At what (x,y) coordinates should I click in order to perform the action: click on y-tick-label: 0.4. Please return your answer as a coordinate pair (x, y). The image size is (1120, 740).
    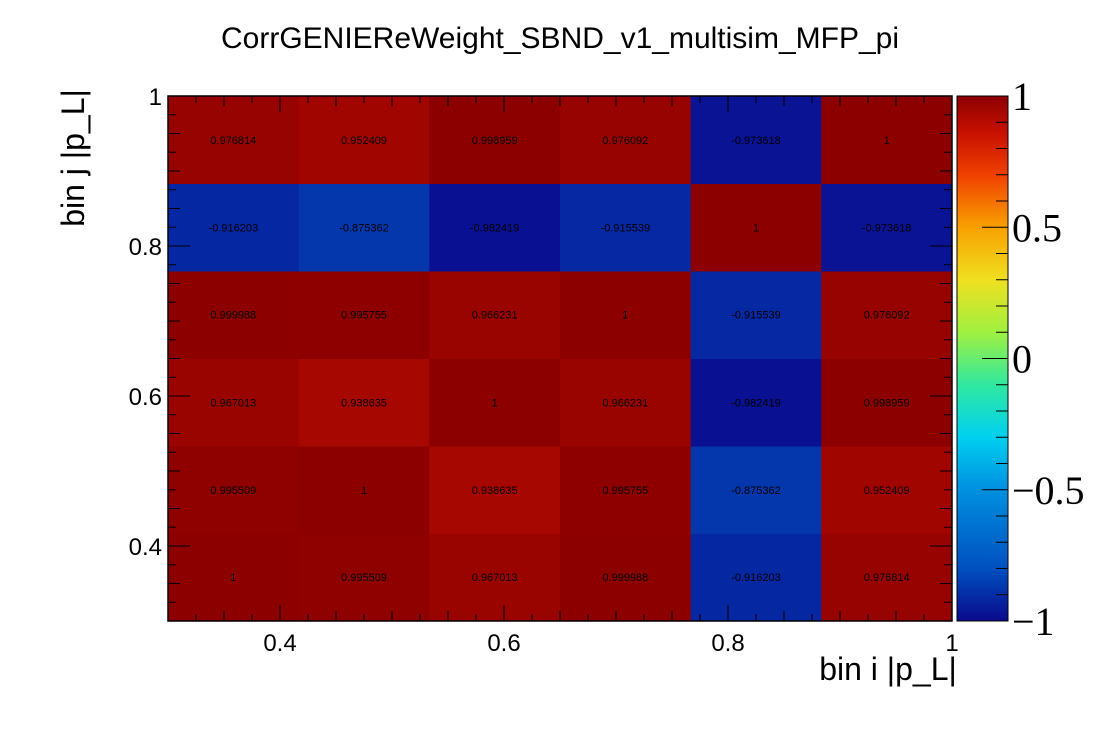
    Looking at the image, I should click on (145, 547).